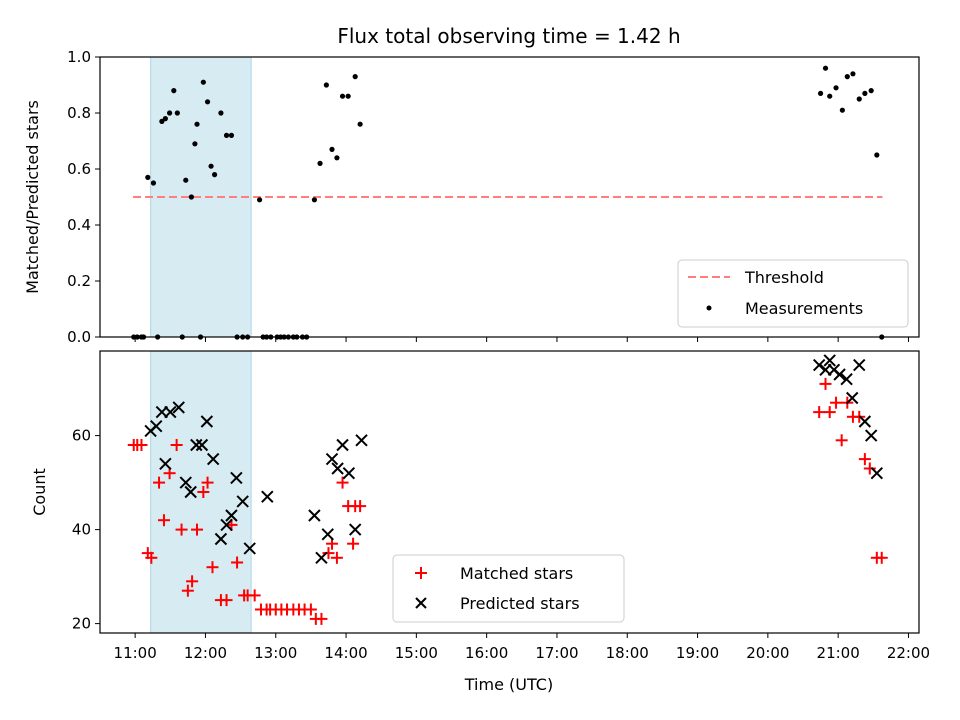 This screenshot has width=960, height=720. What do you see at coordinates (79, 113) in the screenshot?
I see `ratio-y-tick-label: 0.8` at bounding box center [79, 113].